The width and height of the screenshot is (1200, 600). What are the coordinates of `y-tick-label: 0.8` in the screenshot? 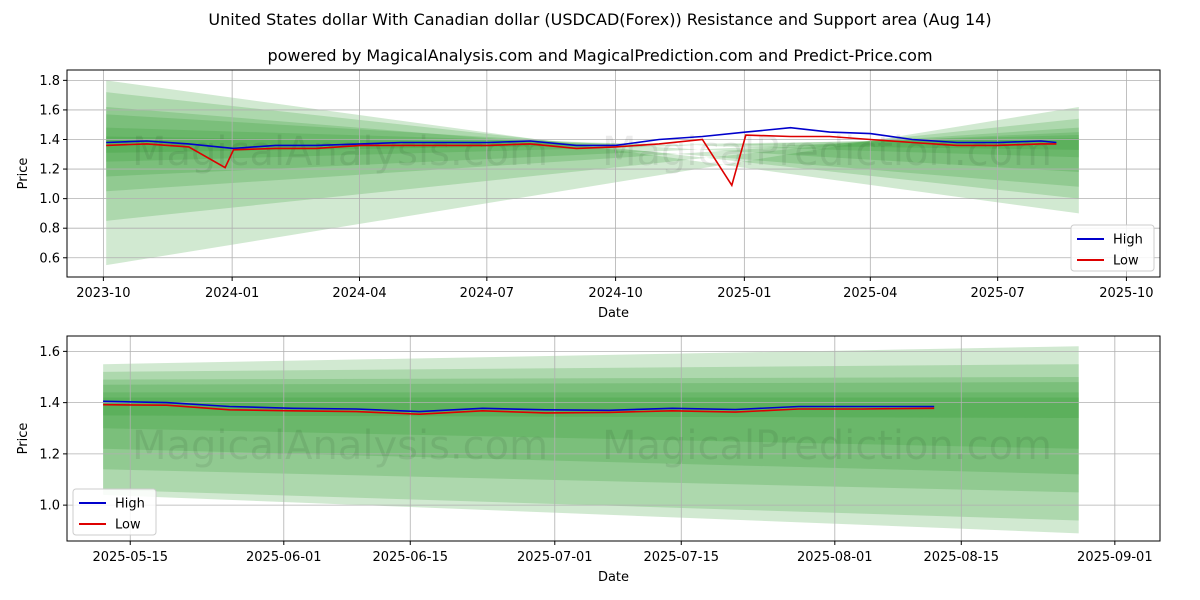 It's located at (49, 229).